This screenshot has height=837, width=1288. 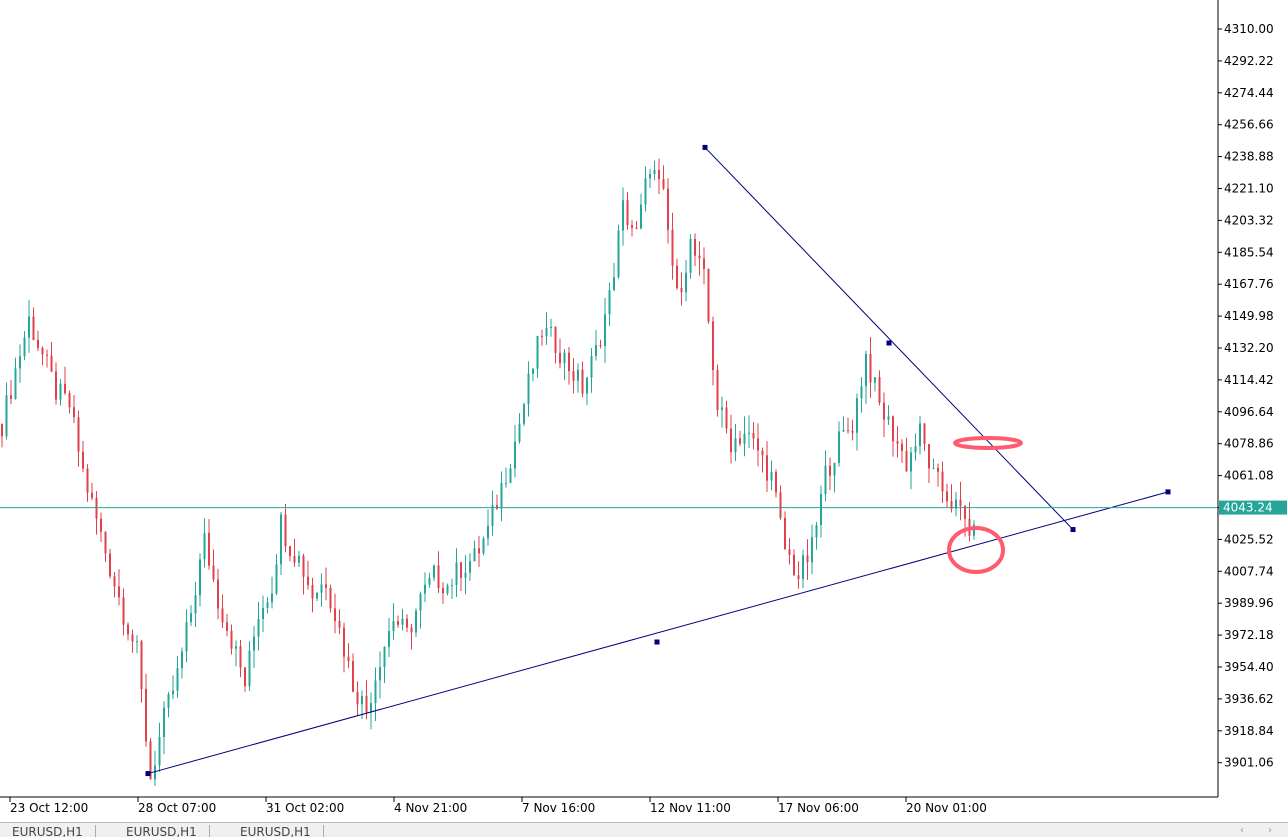 I want to click on tab-scroll-left-icon: ‹, so click(x=1242, y=830).